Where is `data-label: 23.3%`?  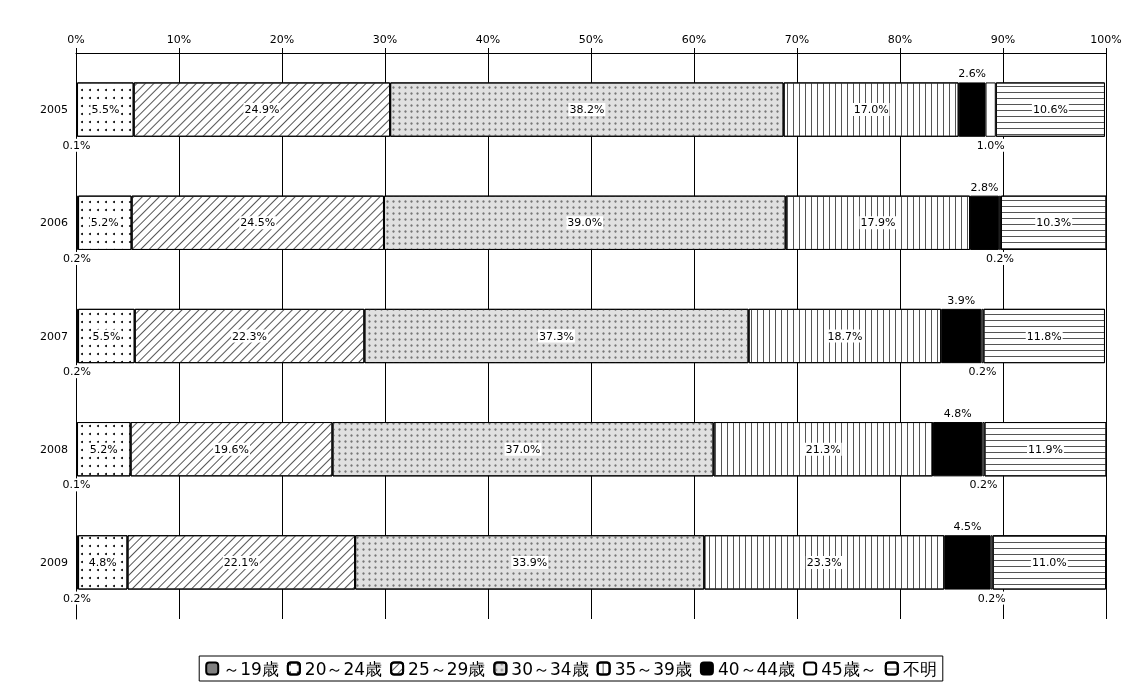 data-label: 23.3% is located at coordinates (824, 562).